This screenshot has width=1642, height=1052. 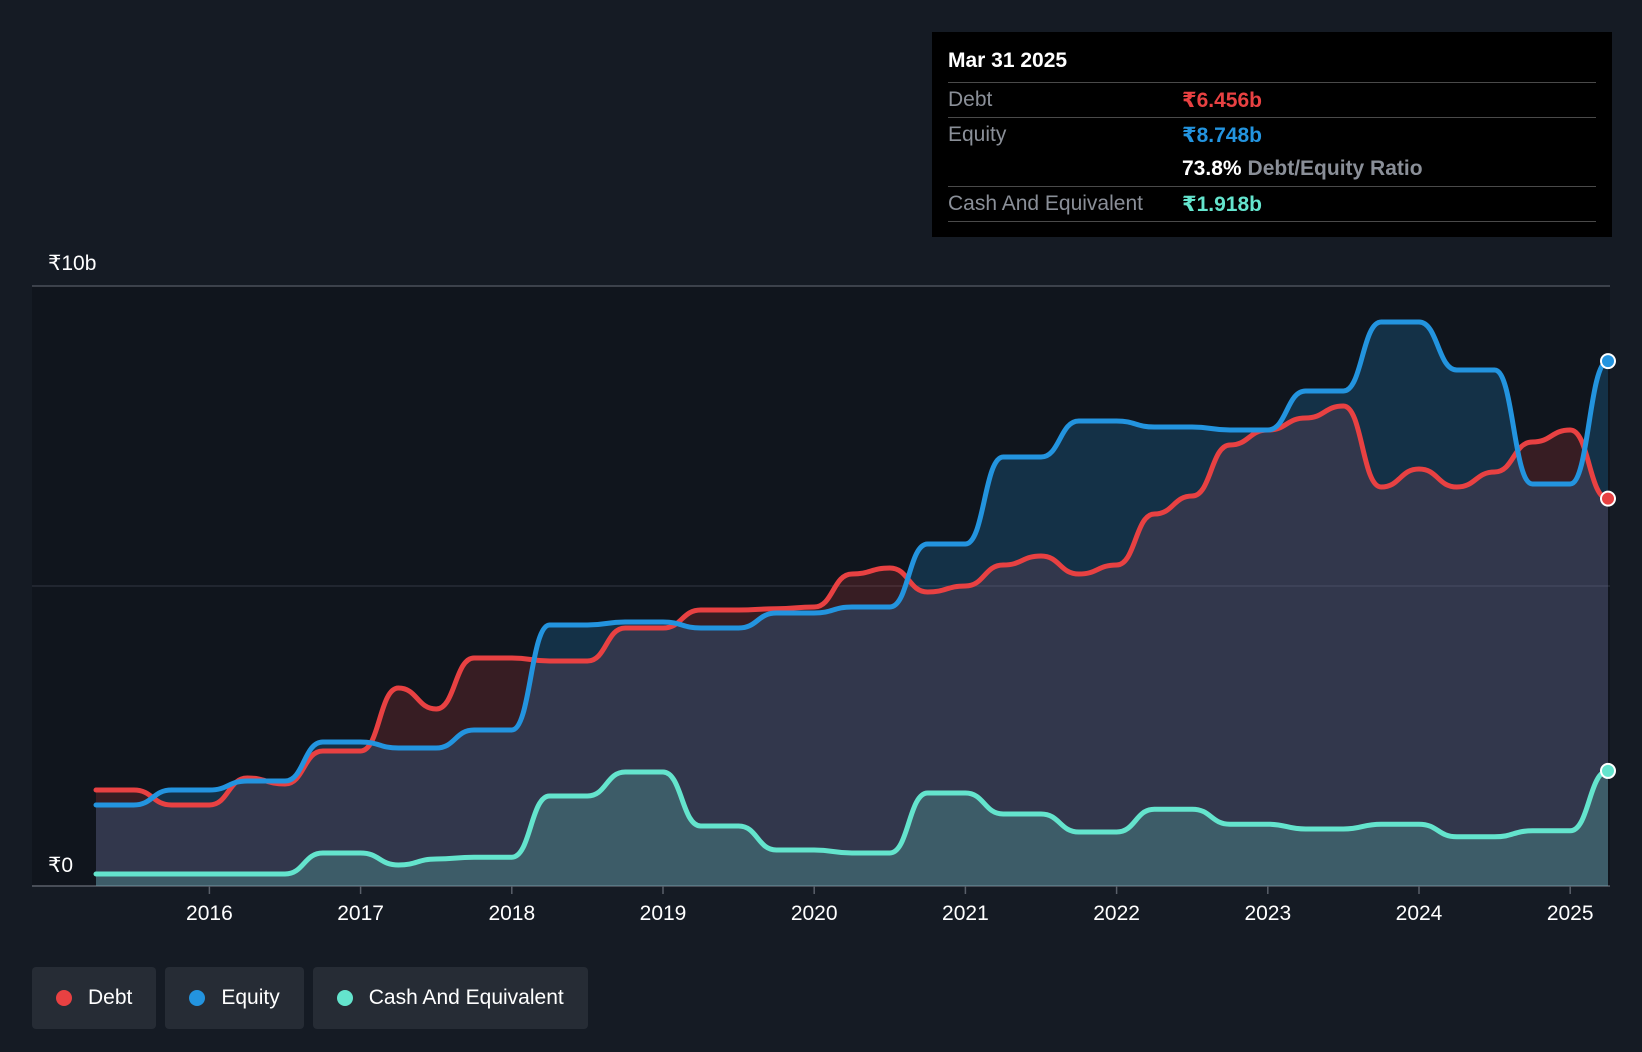 What do you see at coordinates (64, 998) in the screenshot?
I see `legend-debt-dot-icon` at bounding box center [64, 998].